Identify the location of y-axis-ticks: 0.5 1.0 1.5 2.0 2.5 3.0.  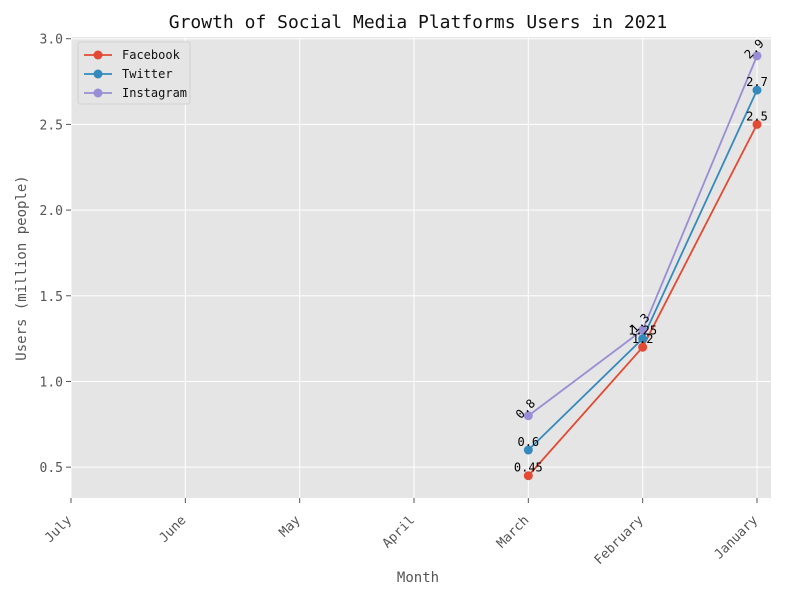
(55, 254).